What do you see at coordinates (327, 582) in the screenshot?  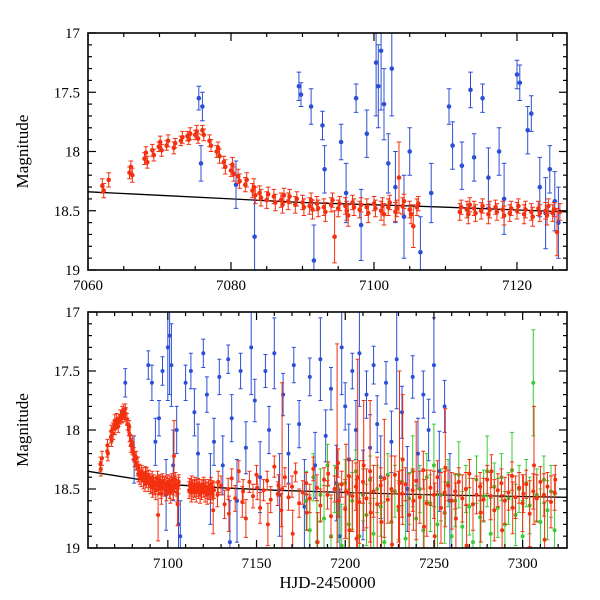 I see `x-axis-label: HJD-2450000` at bounding box center [327, 582].